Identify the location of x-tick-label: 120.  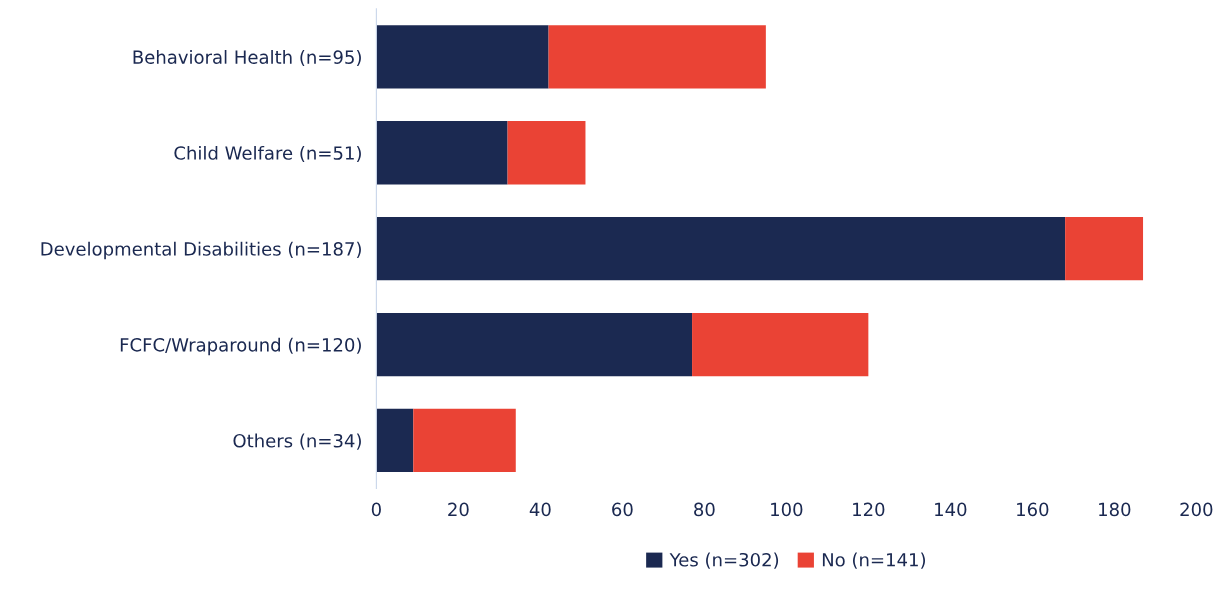
(869, 509).